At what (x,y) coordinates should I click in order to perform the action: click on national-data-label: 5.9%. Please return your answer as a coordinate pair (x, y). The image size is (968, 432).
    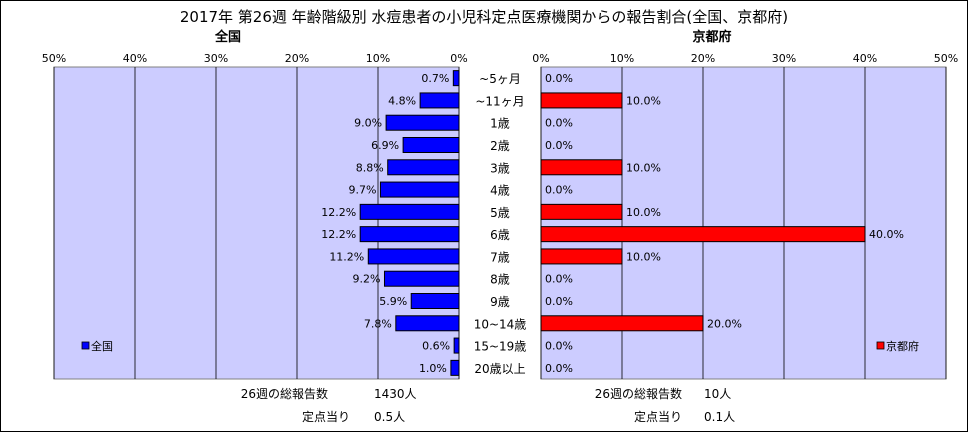
    Looking at the image, I should click on (393, 301).